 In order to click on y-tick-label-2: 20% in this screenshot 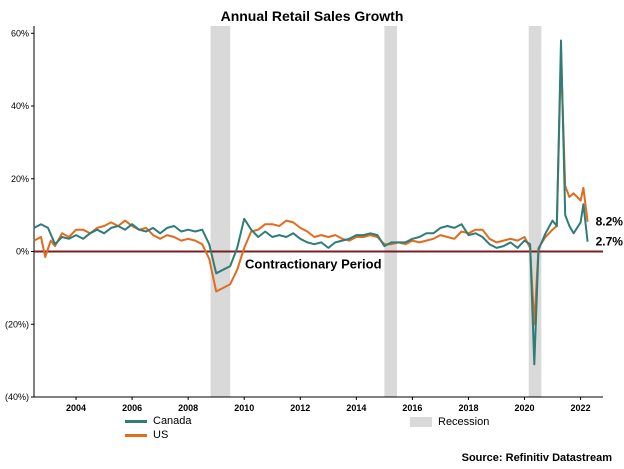, I will do `click(20, 179)`.